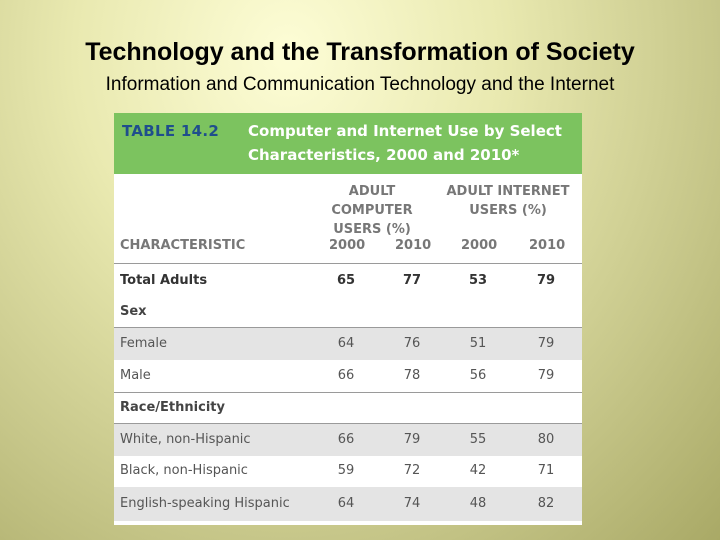  What do you see at coordinates (478, 470) in the screenshot?
I see `cell-value: 42` at bounding box center [478, 470].